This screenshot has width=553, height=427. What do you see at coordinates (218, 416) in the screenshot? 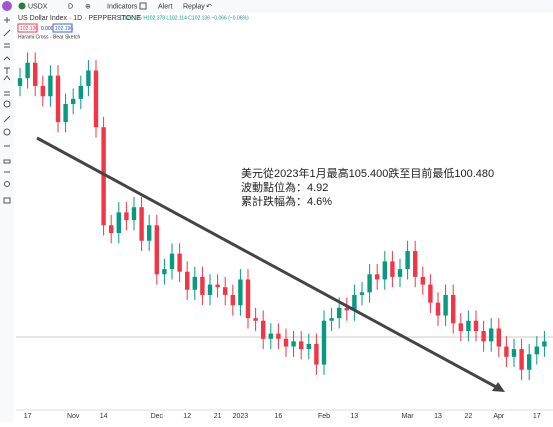
I see `x-tick-label: 21` at bounding box center [218, 416].